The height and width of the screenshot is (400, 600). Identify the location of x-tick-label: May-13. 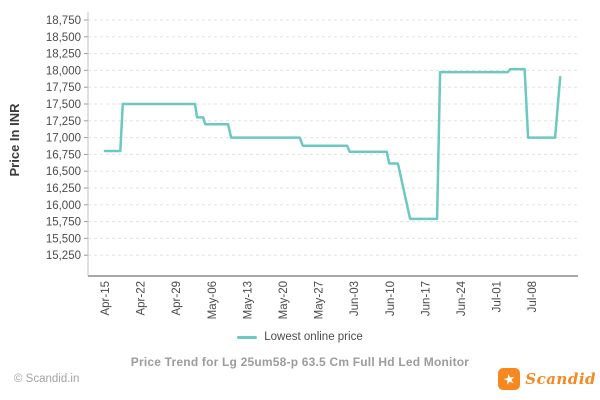
(248, 300).